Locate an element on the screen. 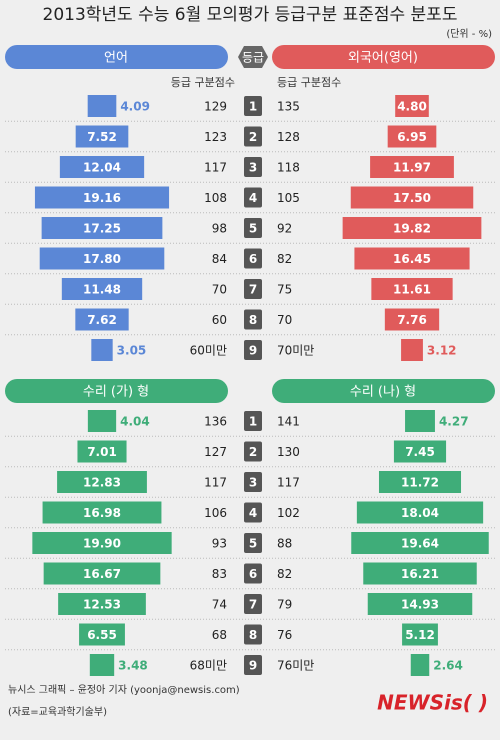  value-label: 3.48 is located at coordinates (133, 666).